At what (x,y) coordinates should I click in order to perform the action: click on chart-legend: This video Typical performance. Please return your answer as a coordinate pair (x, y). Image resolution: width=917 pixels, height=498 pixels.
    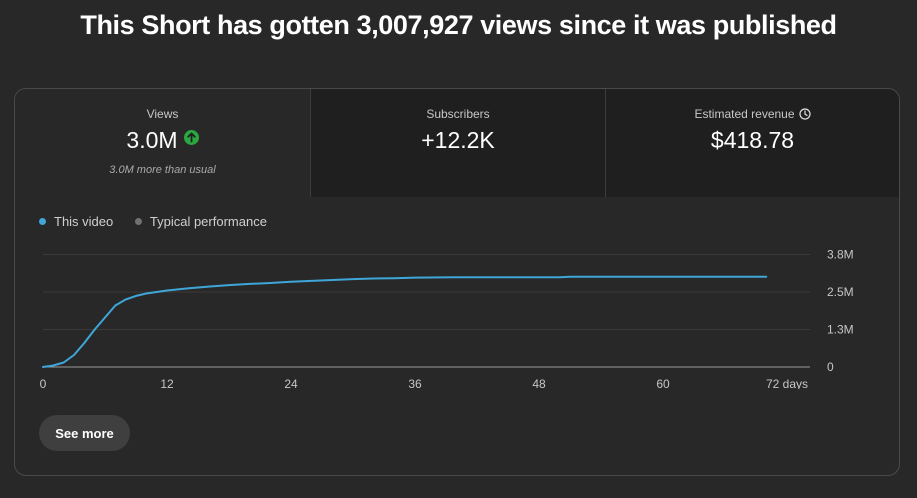
    Looking at the image, I should click on (162, 221).